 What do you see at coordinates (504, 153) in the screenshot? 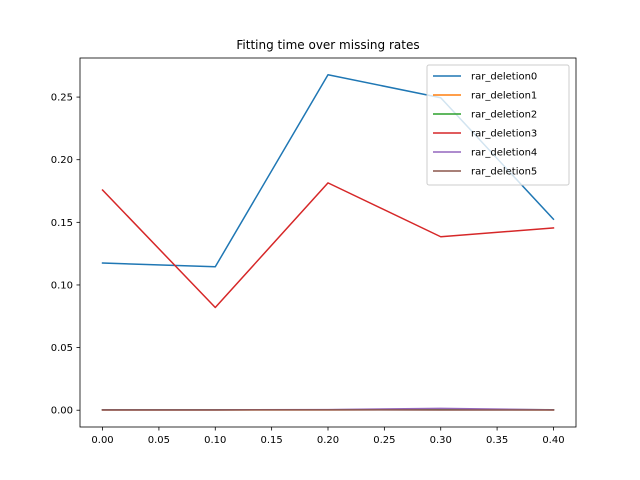
I see `legend-label-rar_deletion4: rar_deletion4` at bounding box center [504, 153].